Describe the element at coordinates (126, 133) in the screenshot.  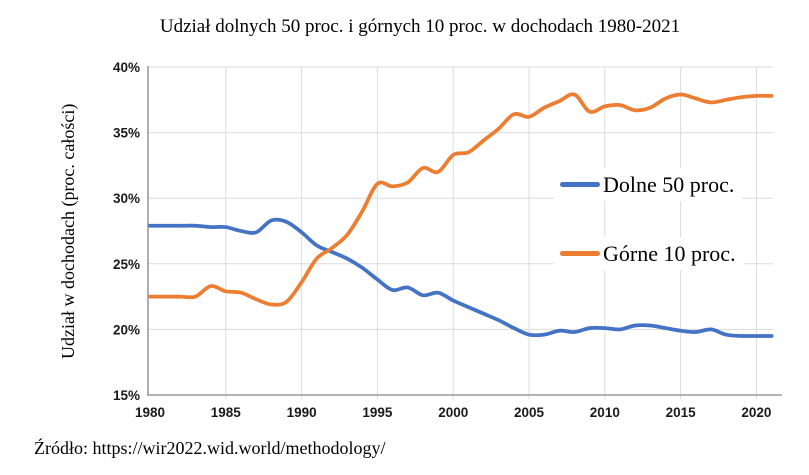
I see `svg-text: 35%` at that location.